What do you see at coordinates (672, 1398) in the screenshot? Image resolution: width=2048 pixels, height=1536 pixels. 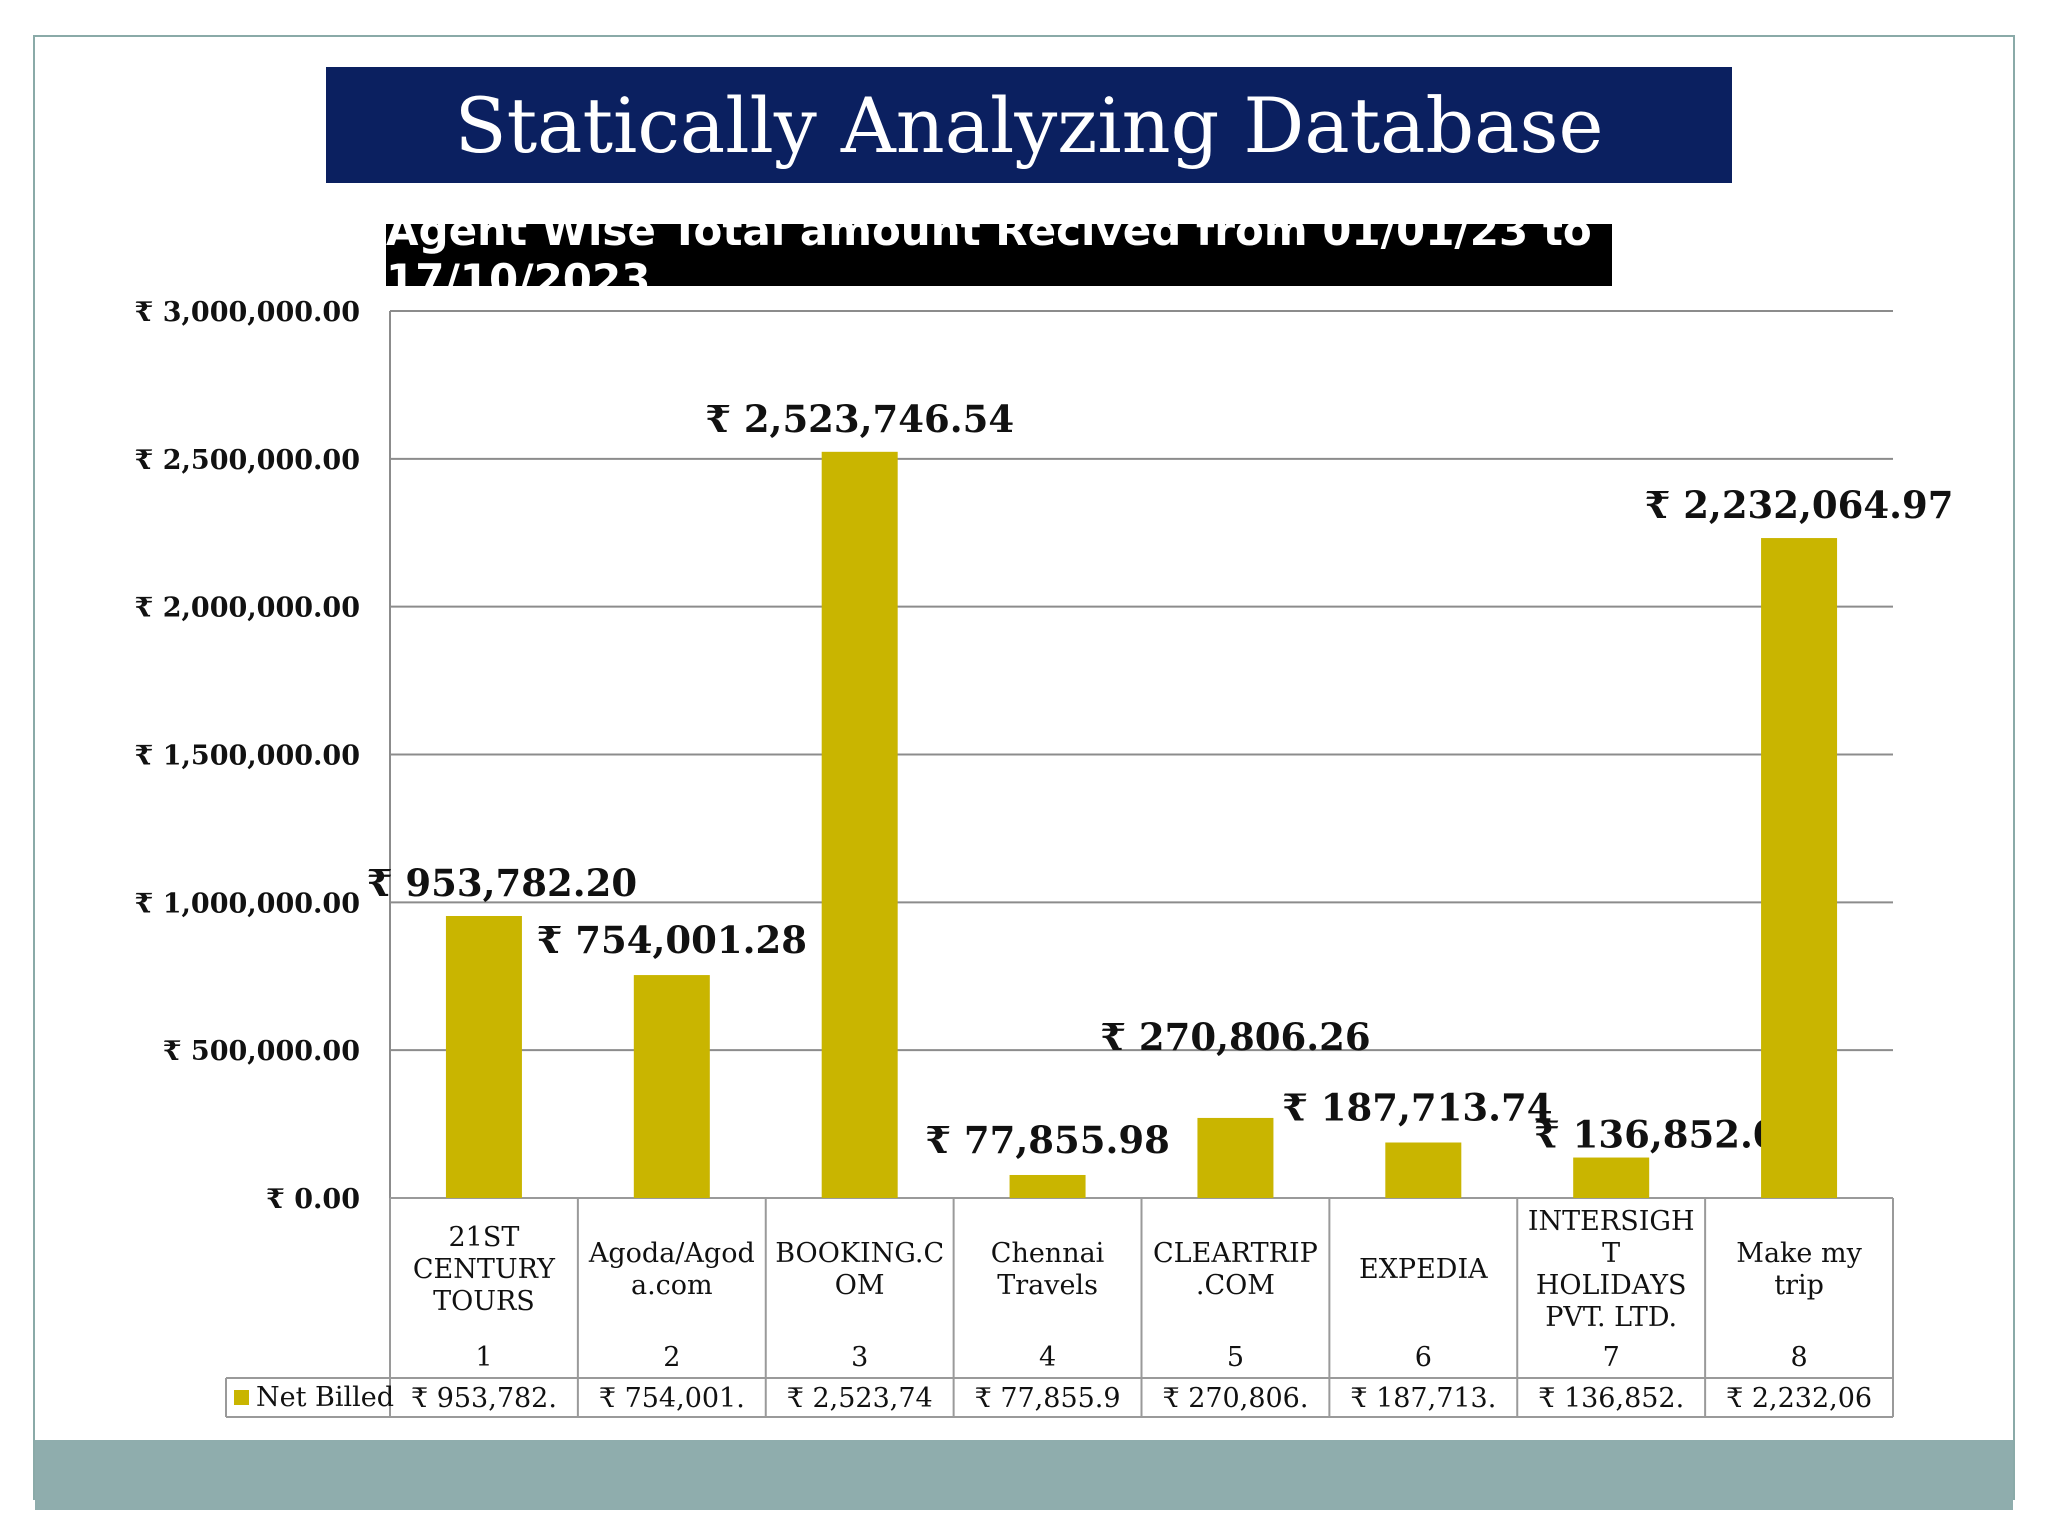 I see `table-value: ₹ 754,001.` at bounding box center [672, 1398].